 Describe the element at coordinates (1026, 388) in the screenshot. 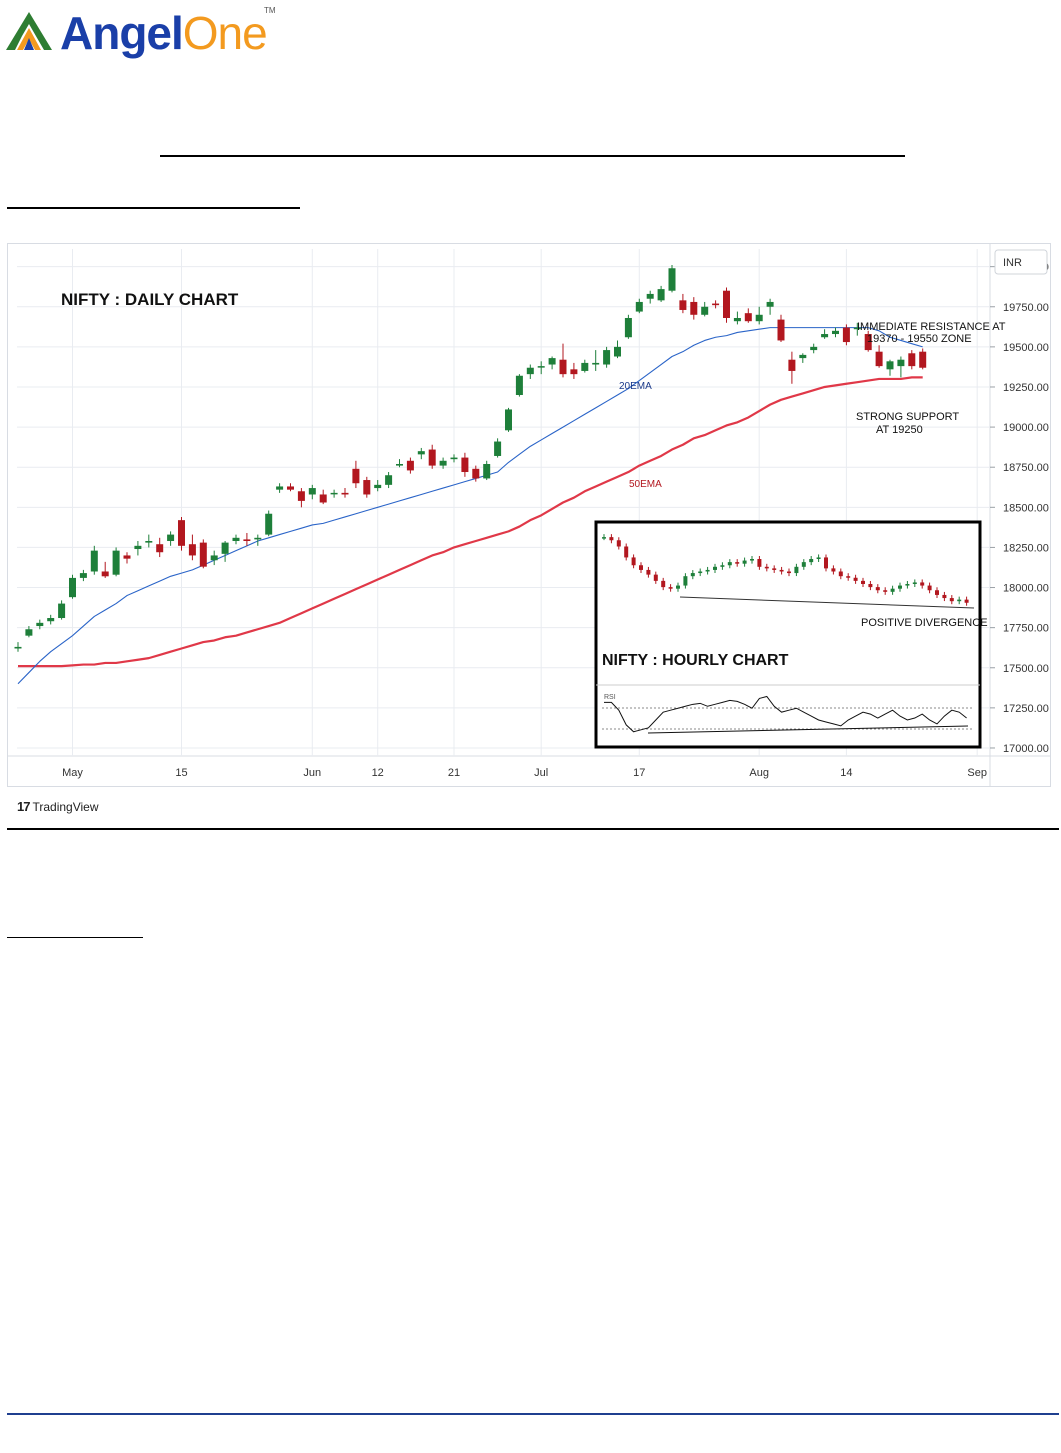

I see `y-tick-label: 19250.00` at that location.